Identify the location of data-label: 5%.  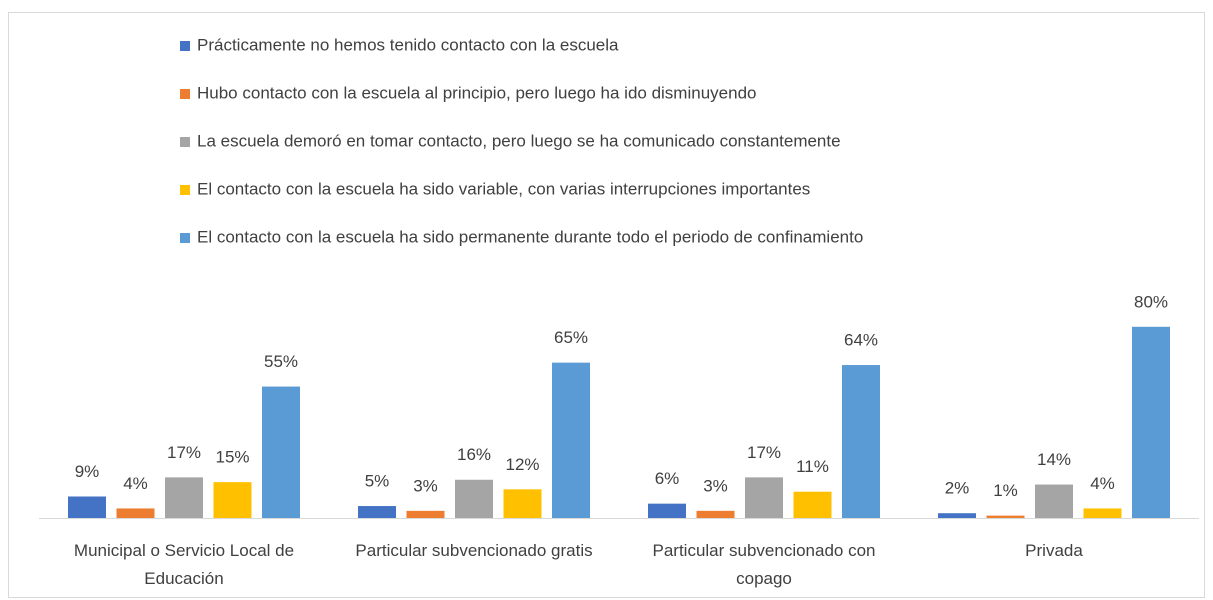
(377, 481).